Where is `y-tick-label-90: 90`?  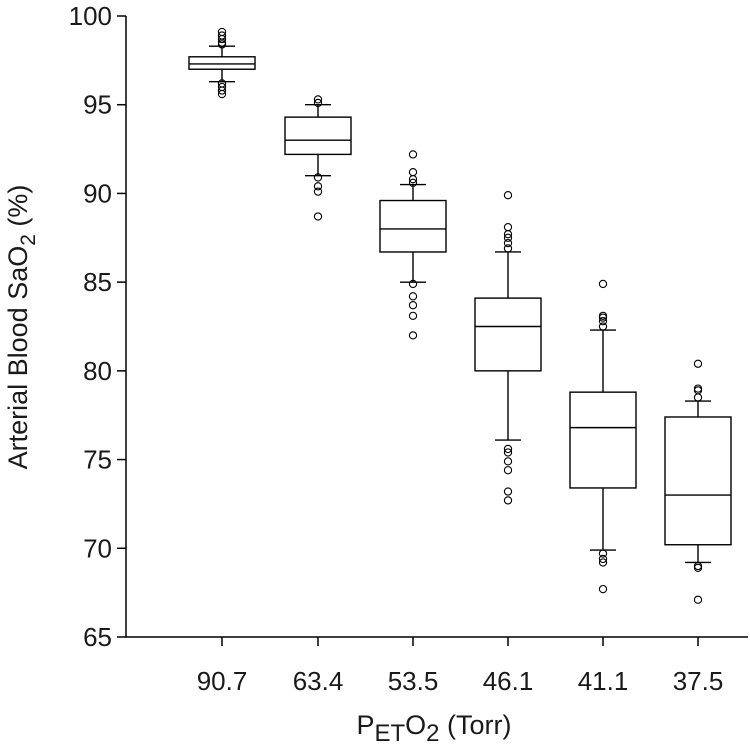
y-tick-label-90: 90 is located at coordinates (97, 193).